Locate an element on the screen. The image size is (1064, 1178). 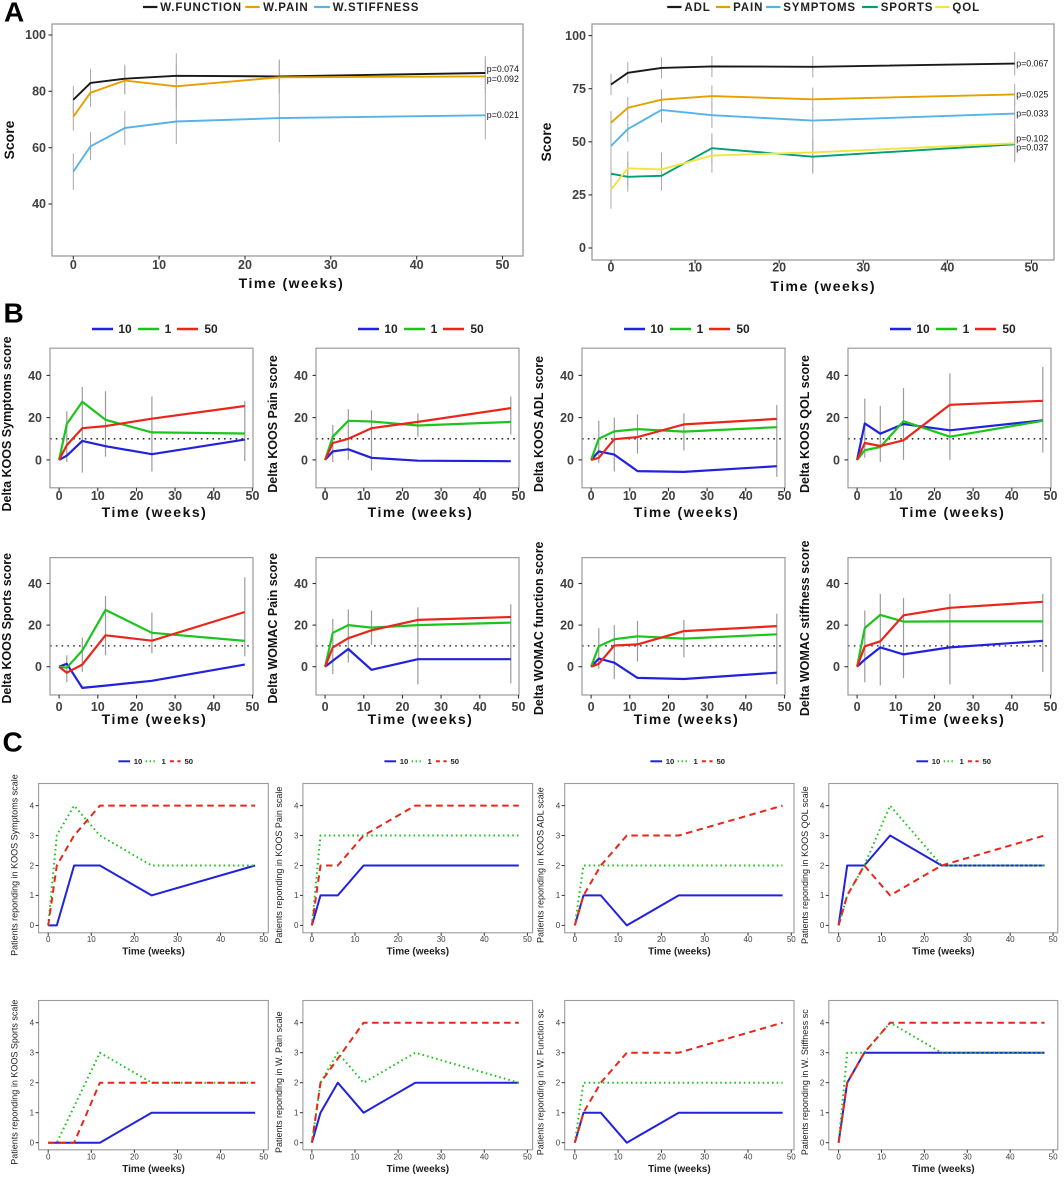
svg-text: SYMPTOMS is located at coordinates (819, 8).